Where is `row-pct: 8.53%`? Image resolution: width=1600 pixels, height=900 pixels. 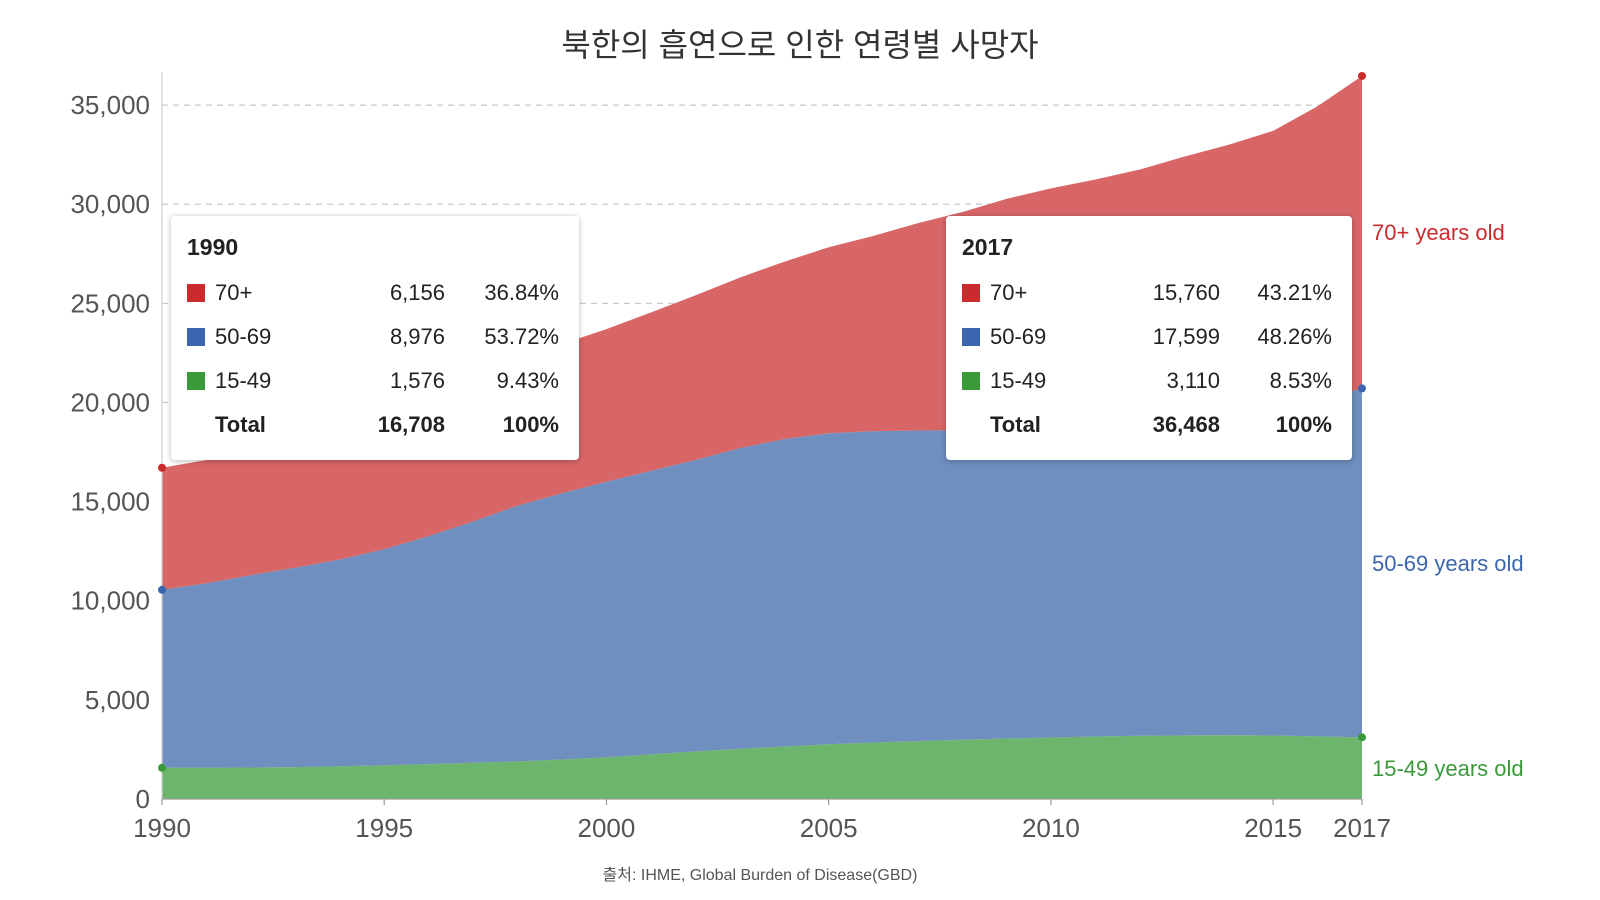 row-pct: 8.53% is located at coordinates (1300, 380).